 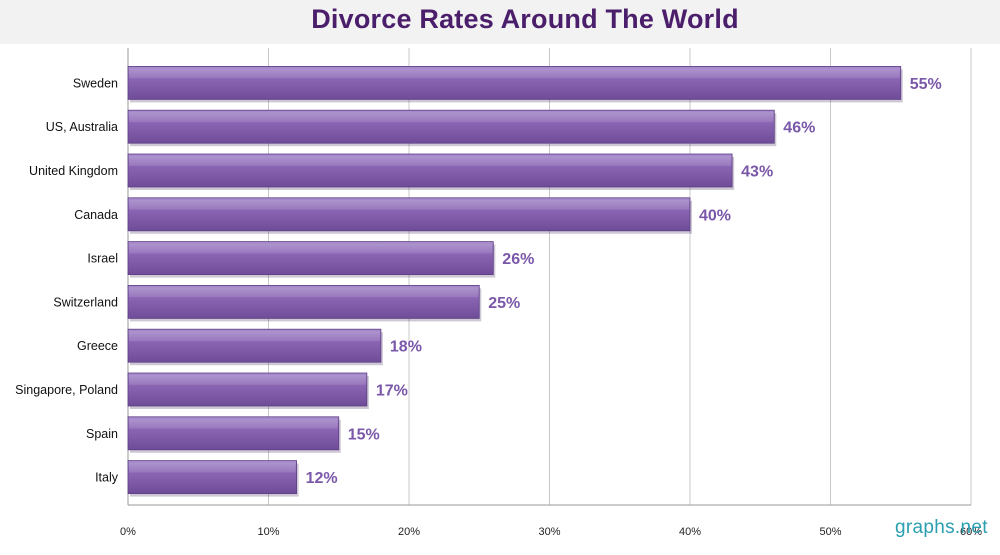 I want to click on data-label: 55%, so click(x=926, y=84).